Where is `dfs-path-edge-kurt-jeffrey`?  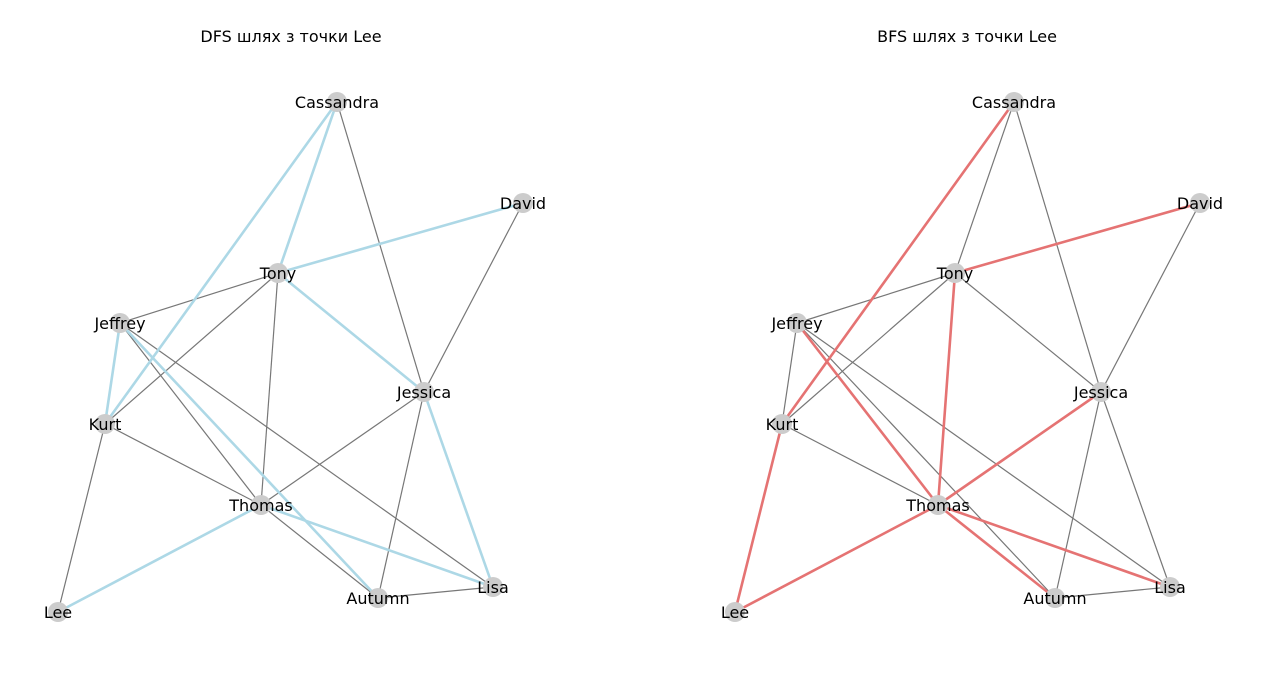 dfs-path-edge-kurt-jeffrey is located at coordinates (112, 373).